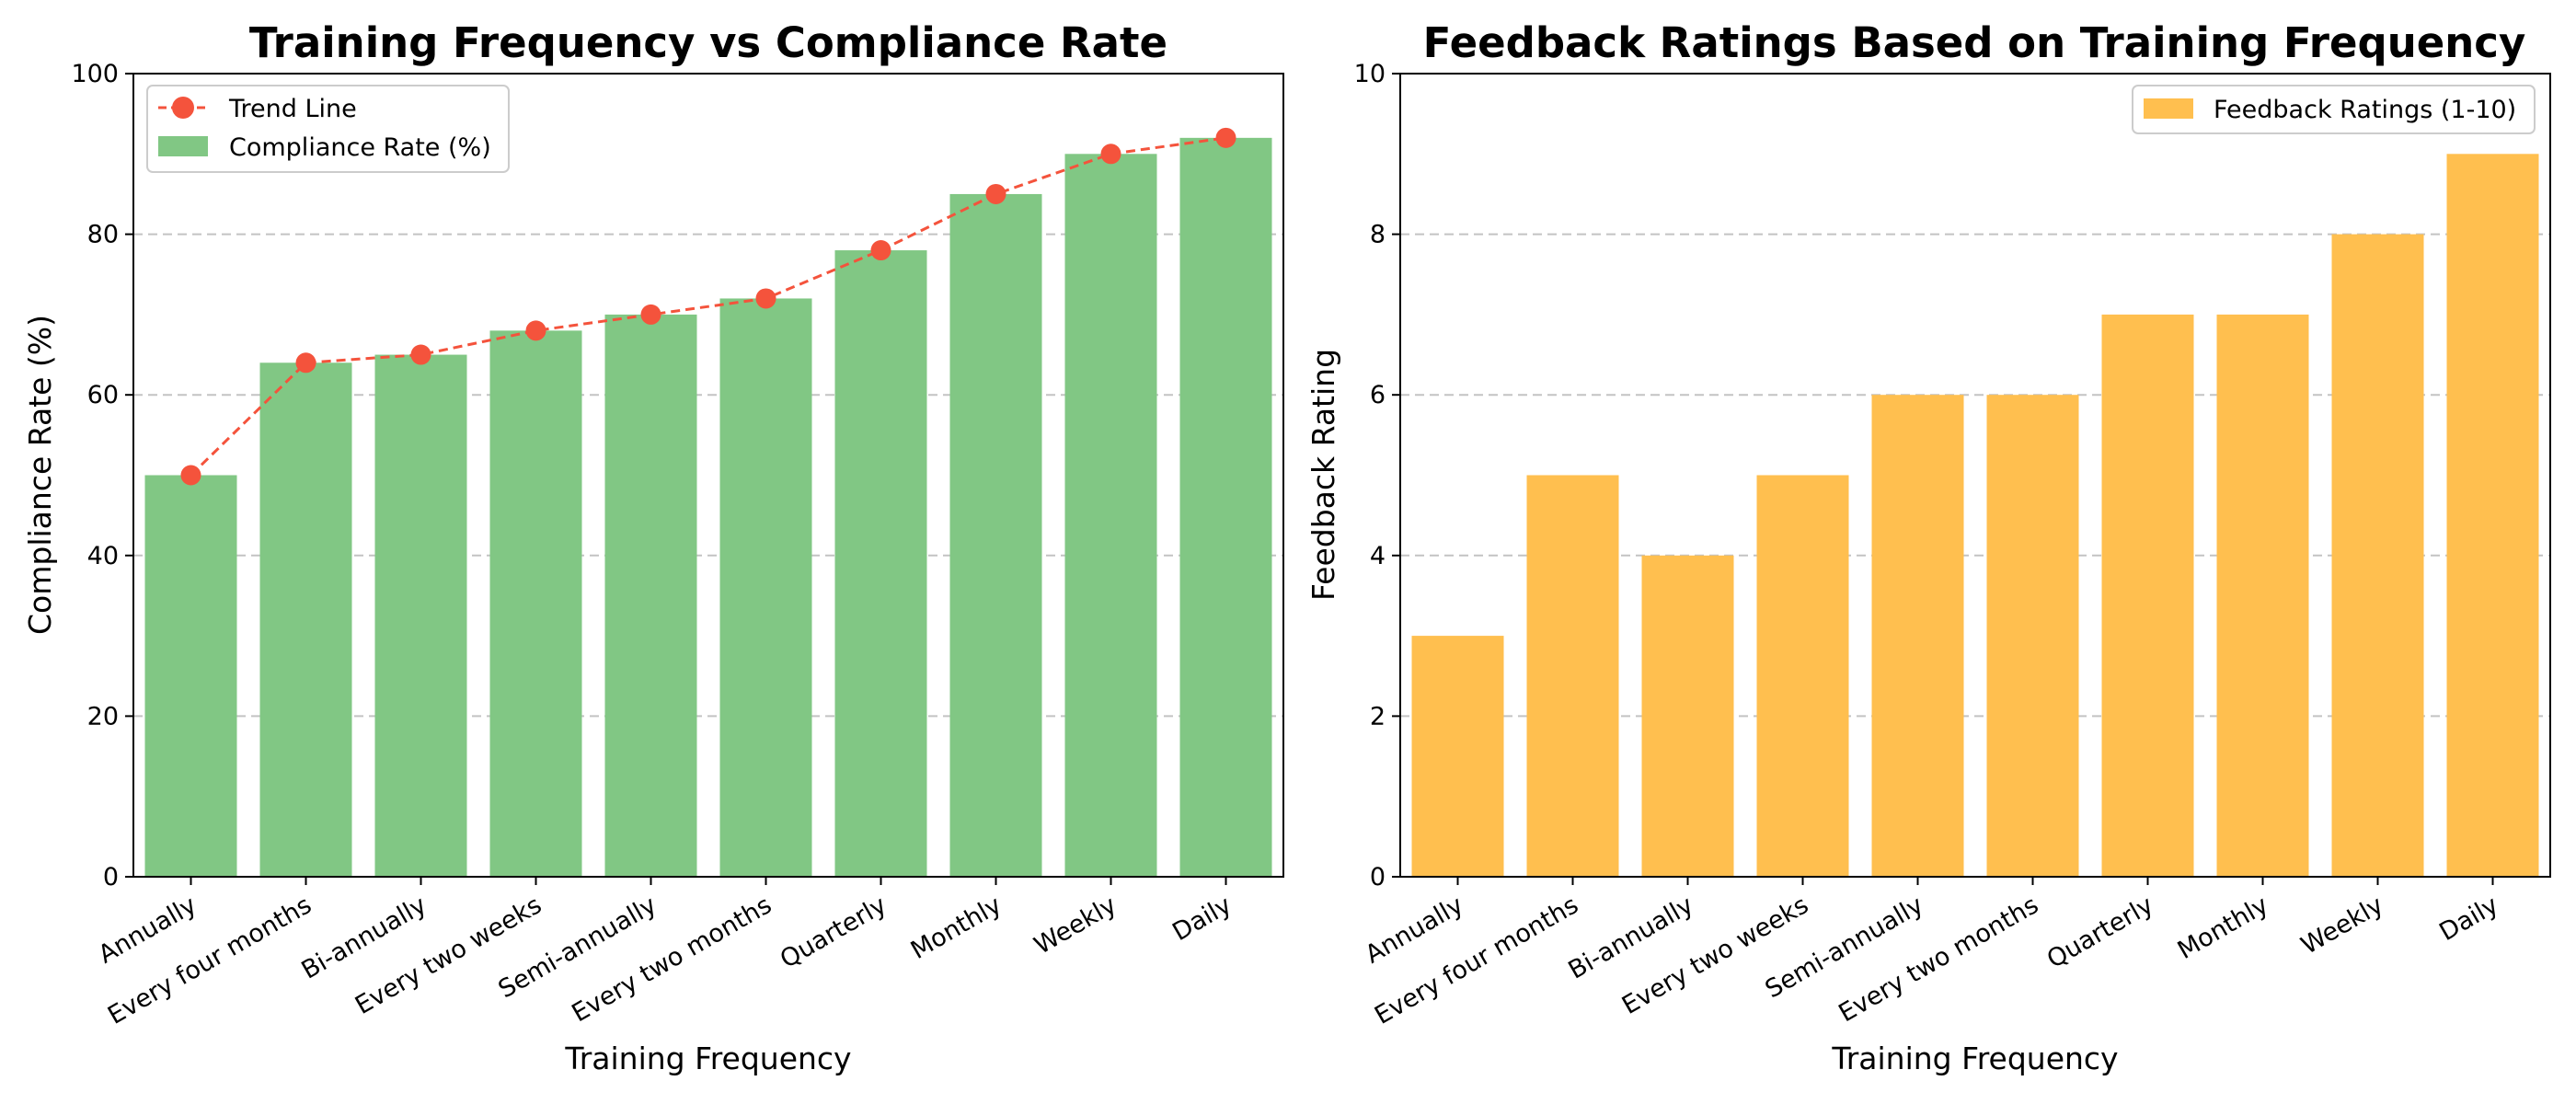  What do you see at coordinates (1378, 556) in the screenshot?
I see `y-tick-label: 4` at bounding box center [1378, 556].